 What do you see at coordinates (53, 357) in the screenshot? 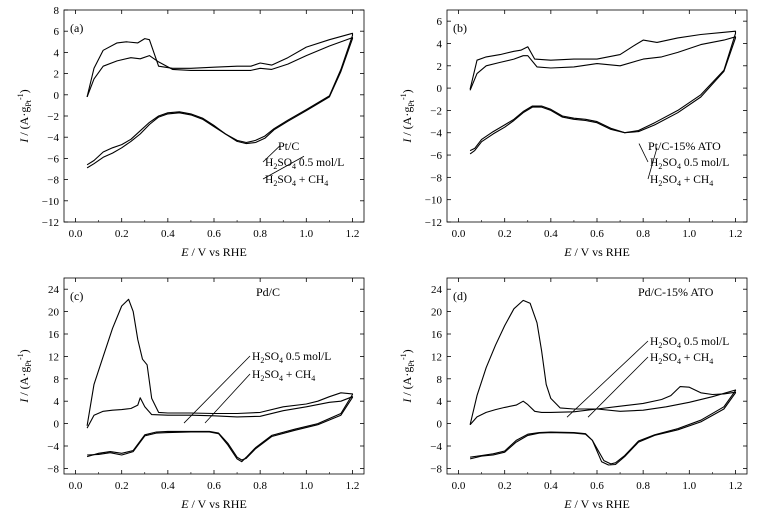
I see `y-tick-label: 12` at bounding box center [53, 357].